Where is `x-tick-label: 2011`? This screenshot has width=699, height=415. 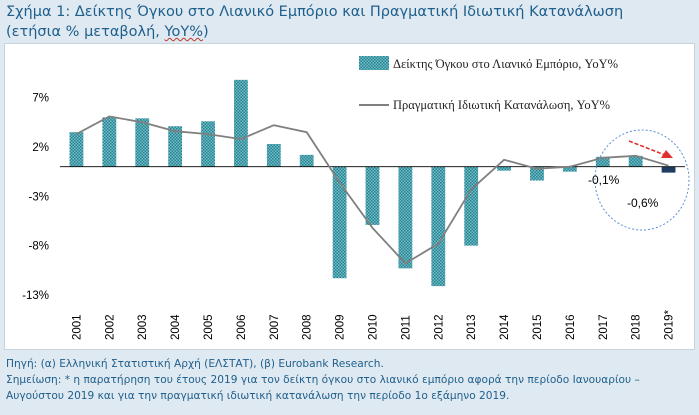
x-tick-label: 2011 is located at coordinates (406, 327).